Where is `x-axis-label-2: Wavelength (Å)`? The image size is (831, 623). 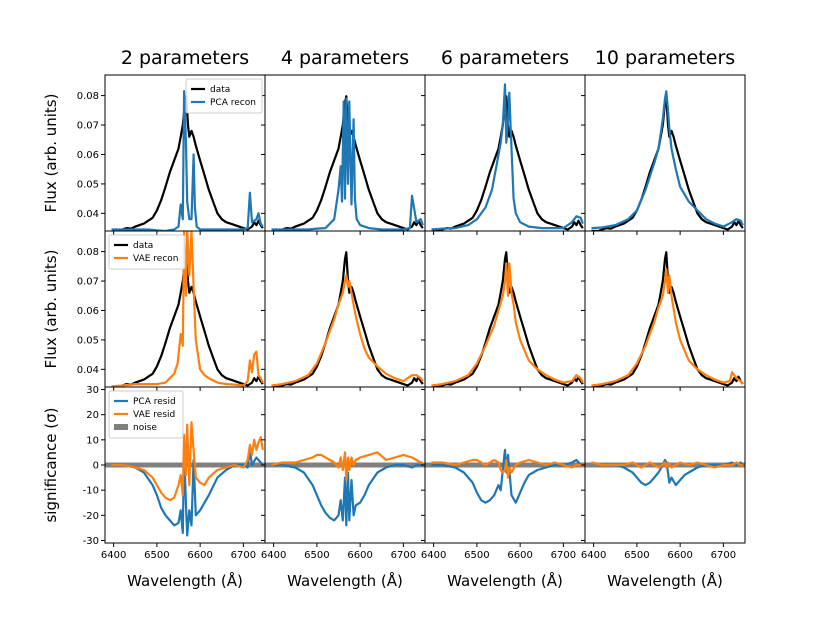 x-axis-label-2: Wavelength (Å) is located at coordinates (505, 580).